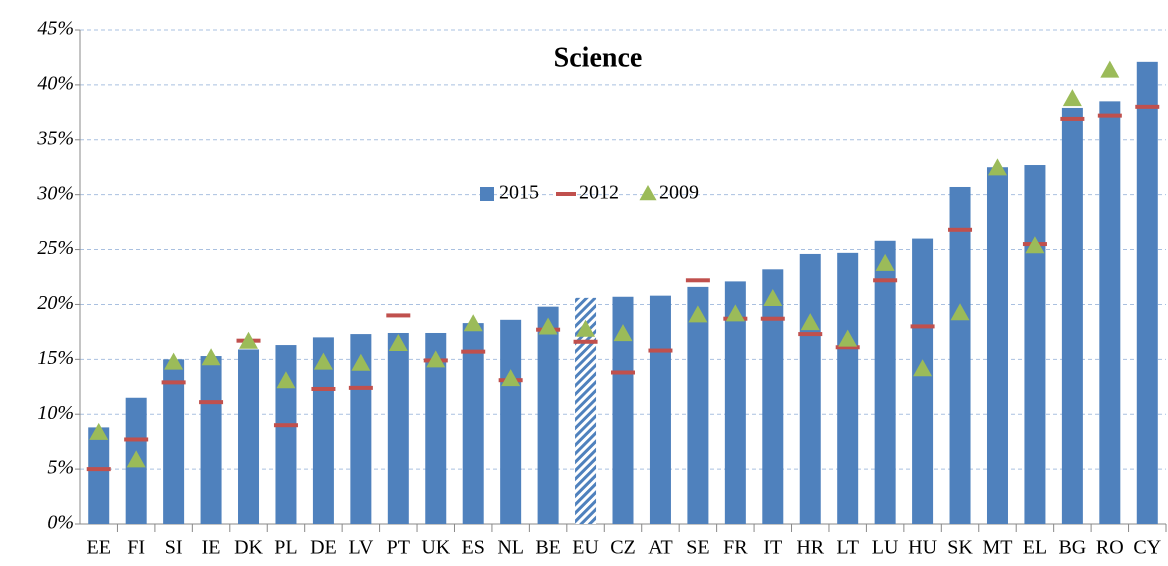 The height and width of the screenshot is (566, 1168). Describe the element at coordinates (585, 548) in the screenshot. I see `x-tick-label: EU` at that location.